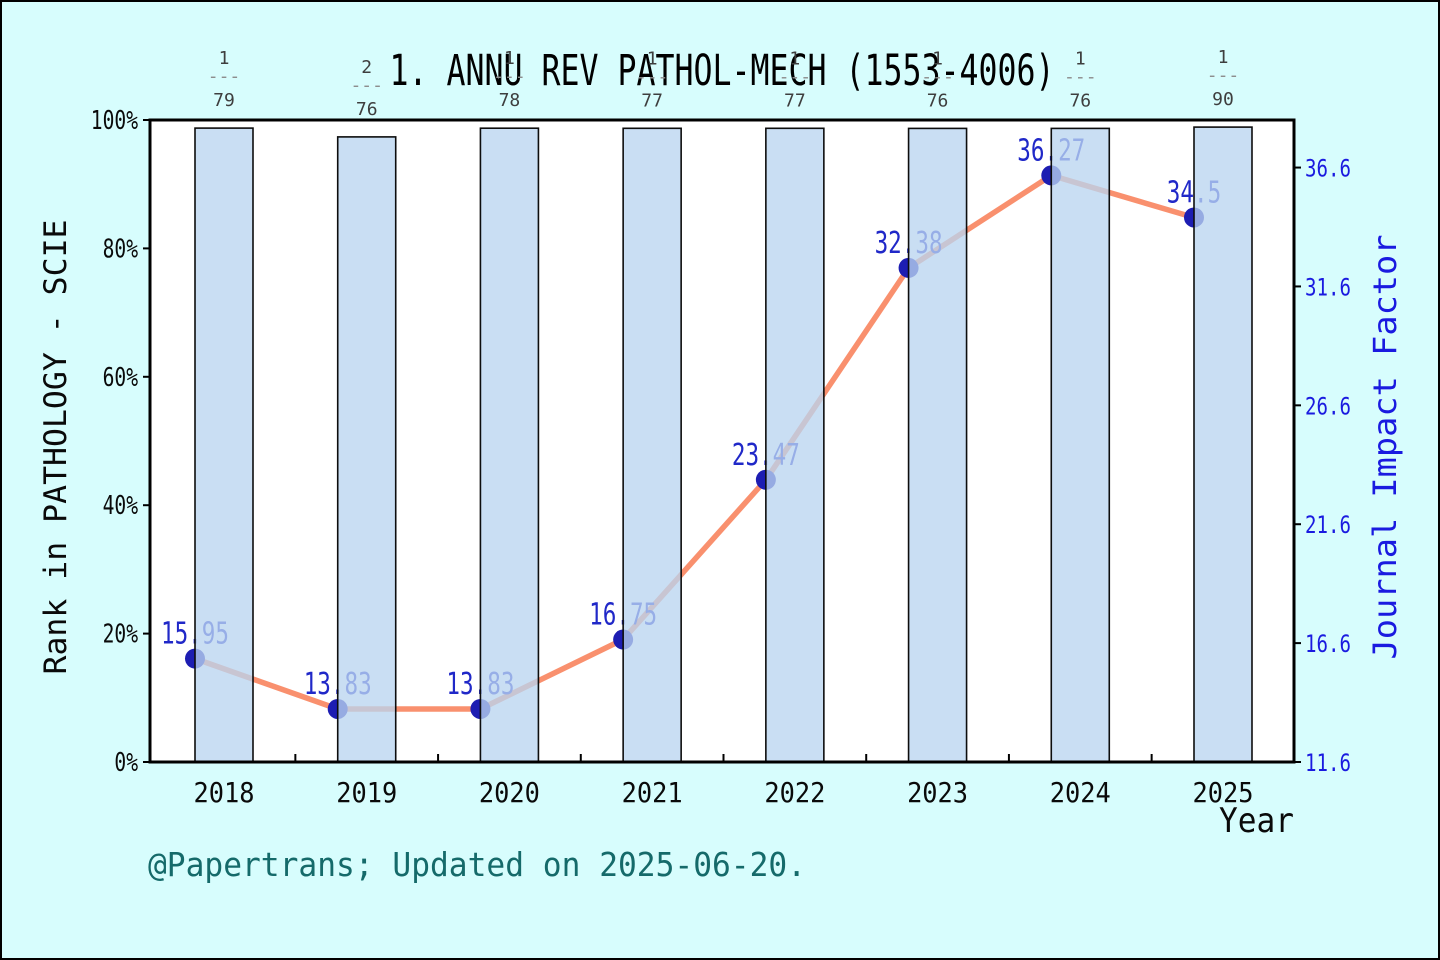 The height and width of the screenshot is (960, 1440). I want to click on year-tick-label: 2023, so click(937, 792).